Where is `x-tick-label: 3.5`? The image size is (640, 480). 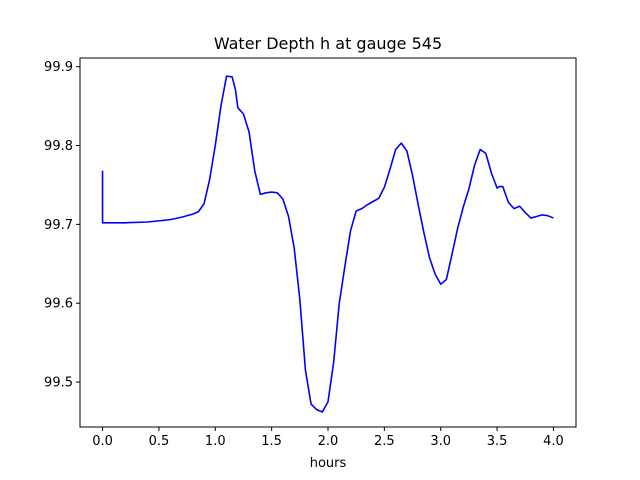
x-tick-label: 3.5 is located at coordinates (497, 441).